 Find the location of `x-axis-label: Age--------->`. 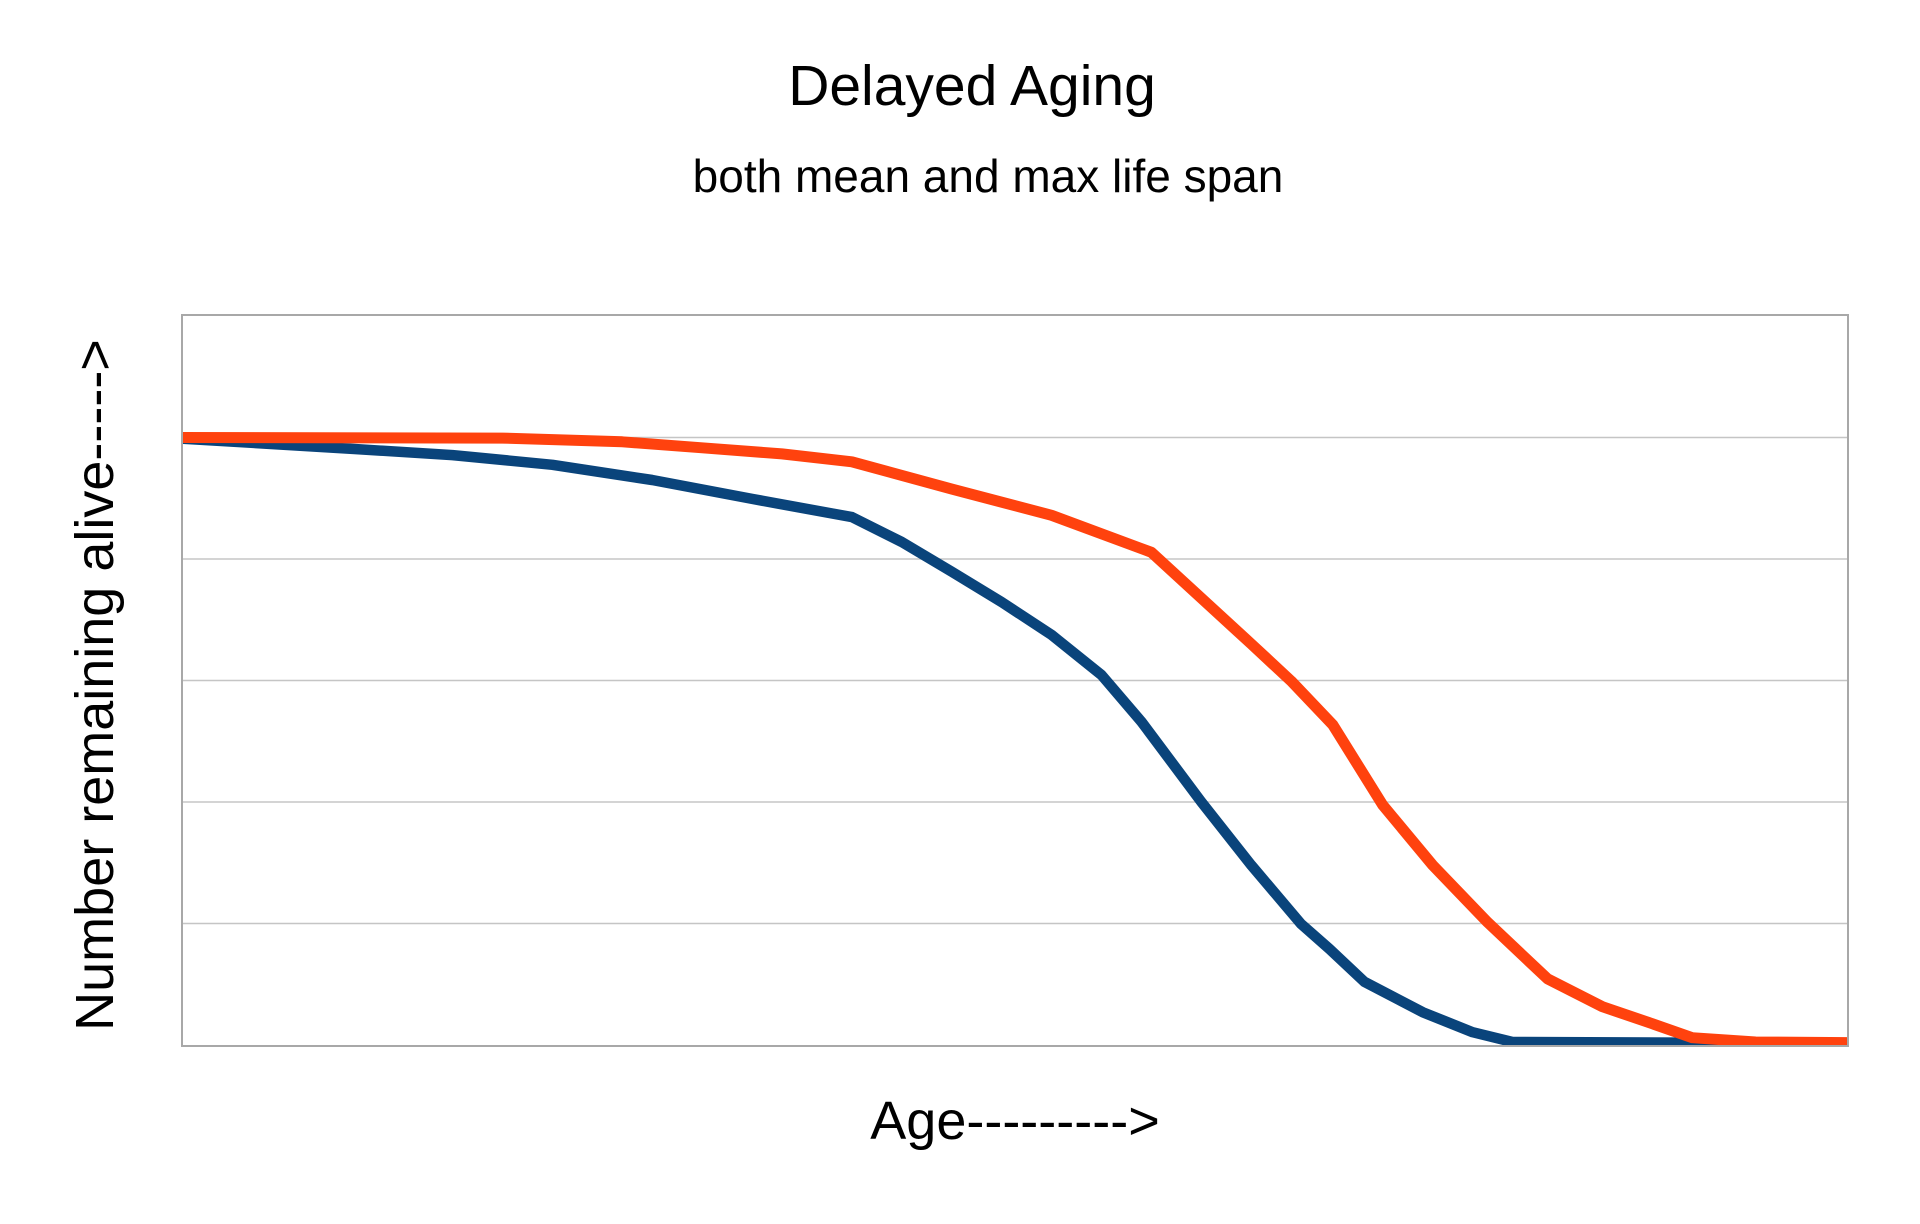

x-axis-label: Age---------> is located at coordinates (1015, 1121).